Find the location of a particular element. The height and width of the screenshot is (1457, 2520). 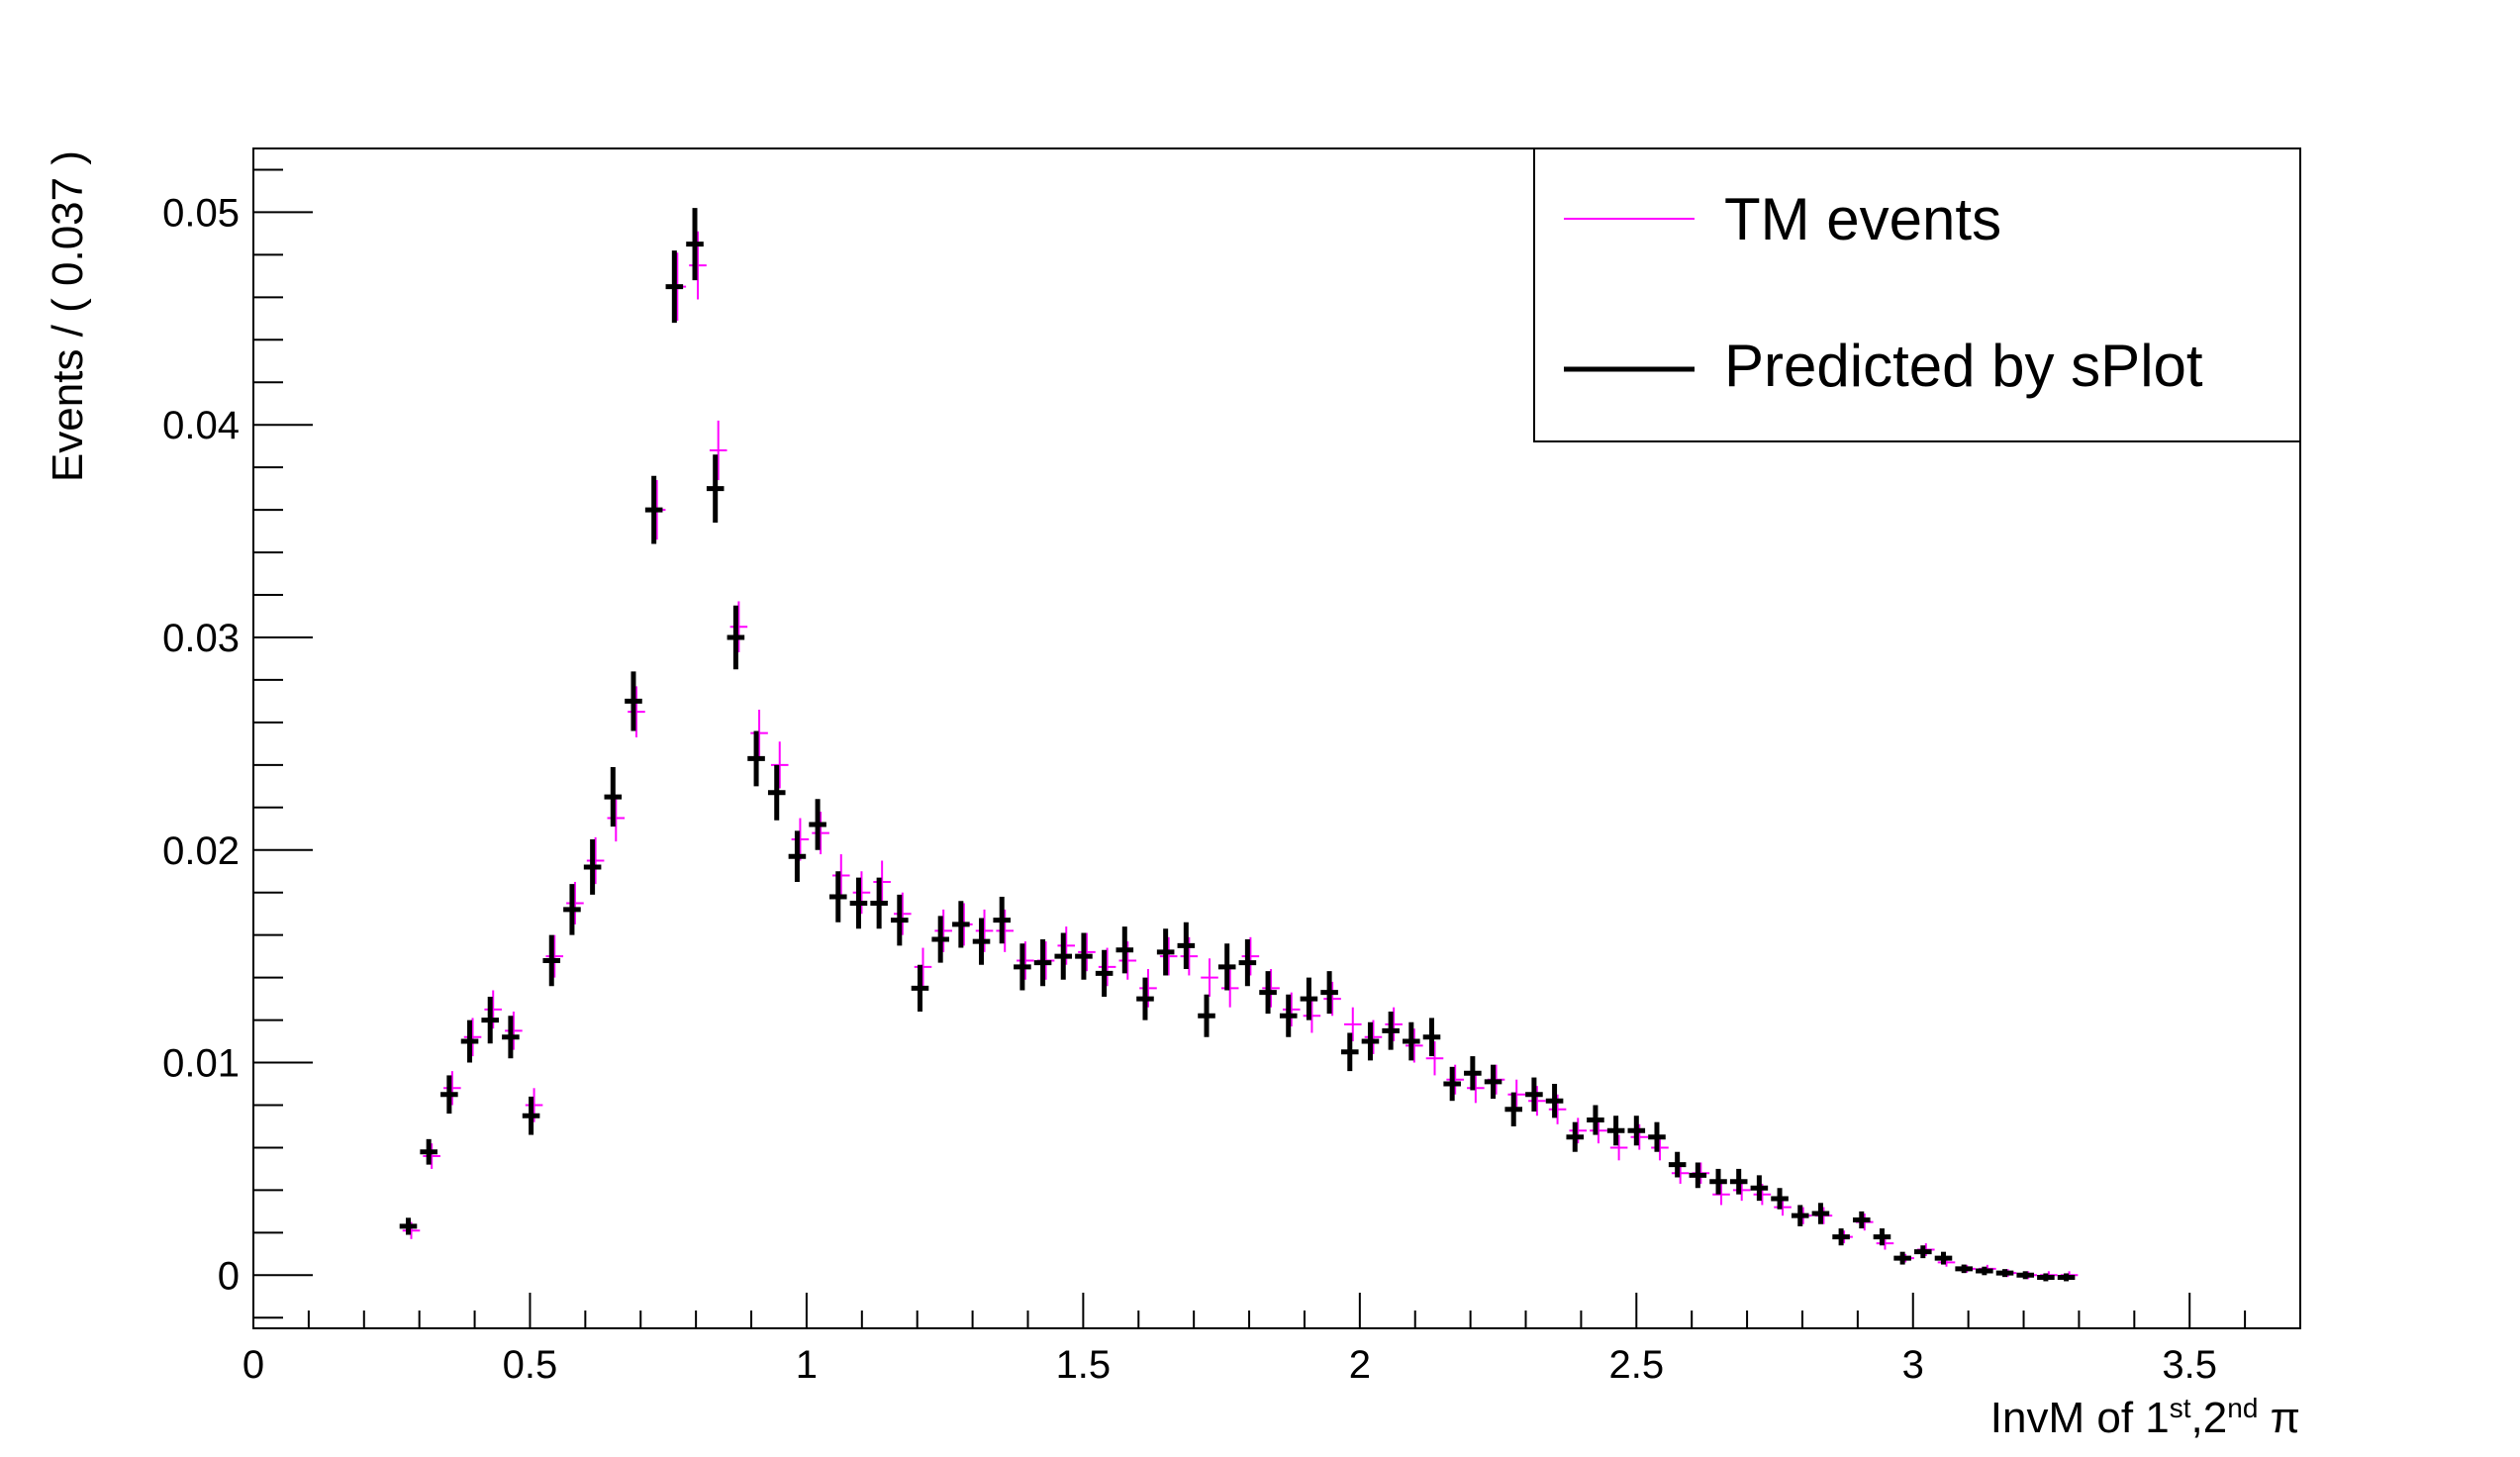

y-axis-title: Events / ( 0.037 ) is located at coordinates (68, 316).